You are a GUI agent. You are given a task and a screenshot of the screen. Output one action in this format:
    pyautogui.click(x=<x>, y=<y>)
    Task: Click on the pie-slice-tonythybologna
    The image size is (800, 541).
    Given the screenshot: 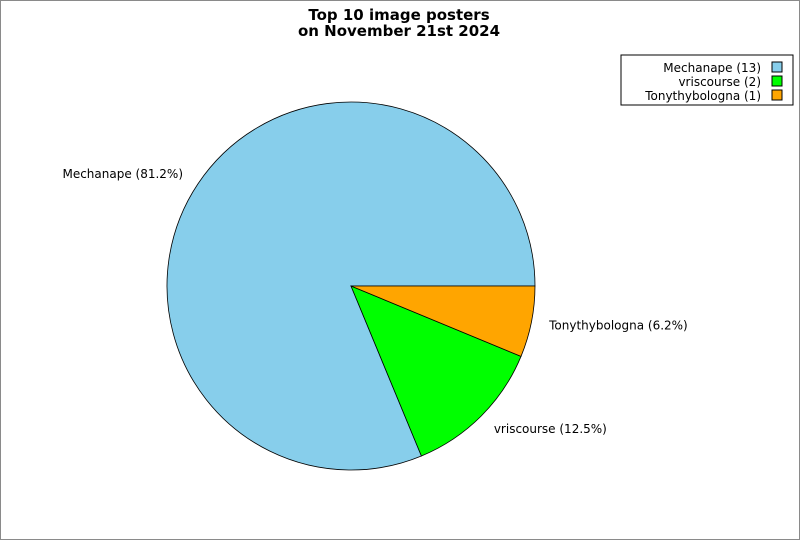 What is the action you would take?
    pyautogui.click(x=443, y=321)
    